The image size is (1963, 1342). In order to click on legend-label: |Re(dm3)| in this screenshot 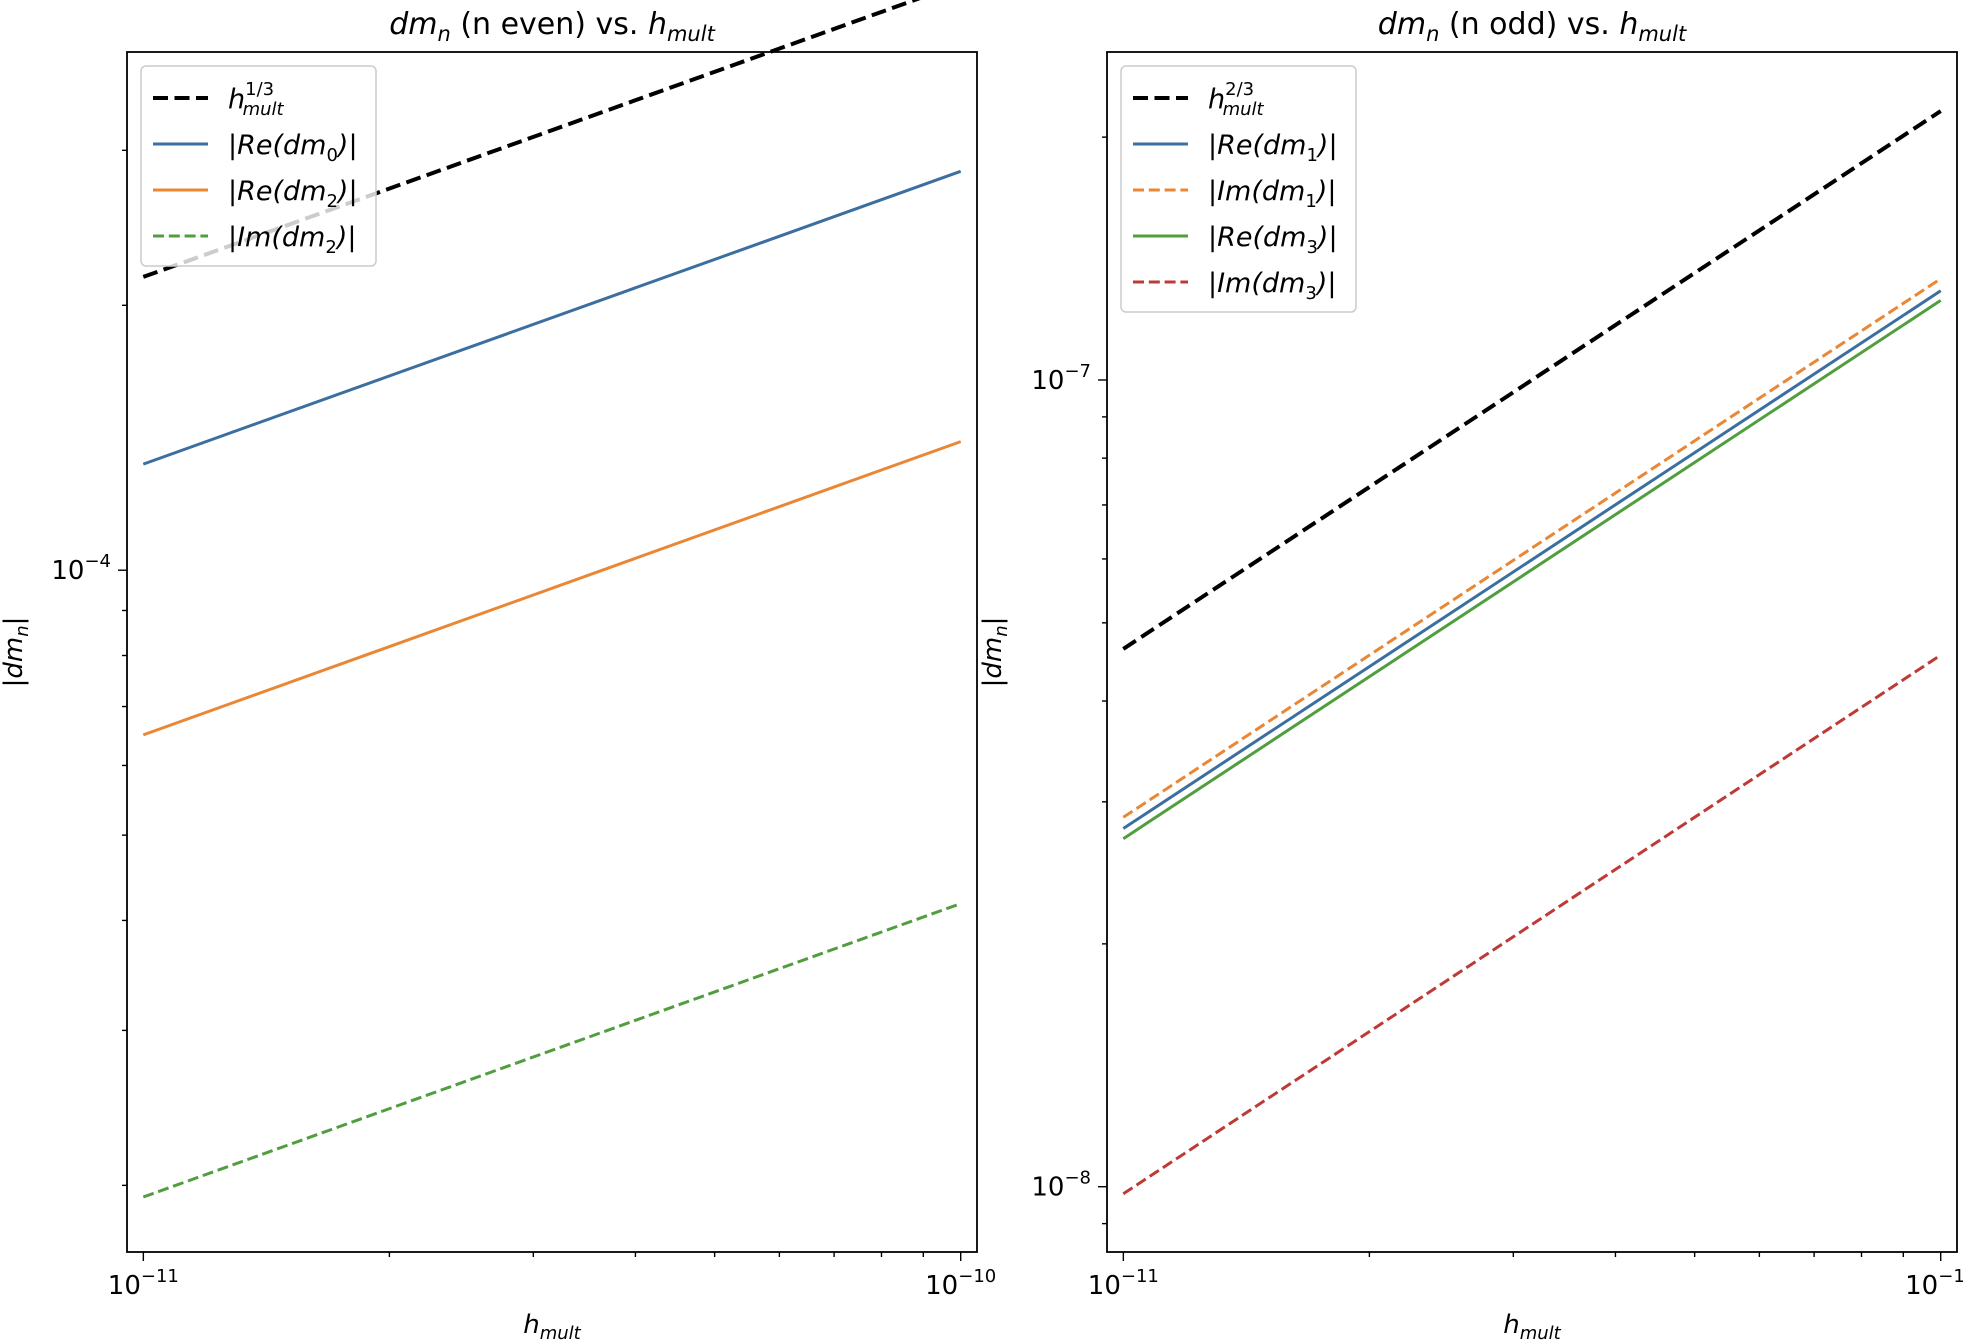, I will do `click(1273, 240)`.